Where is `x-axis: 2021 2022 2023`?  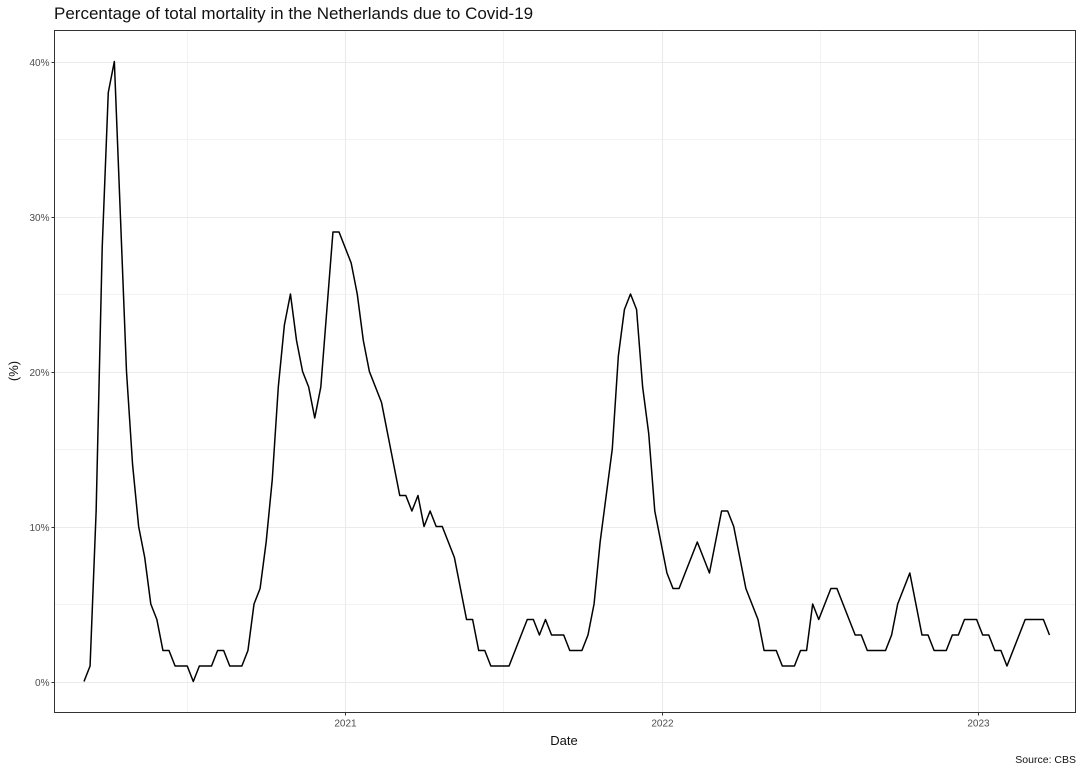
x-axis: 2021 2022 2023 is located at coordinates (662, 721).